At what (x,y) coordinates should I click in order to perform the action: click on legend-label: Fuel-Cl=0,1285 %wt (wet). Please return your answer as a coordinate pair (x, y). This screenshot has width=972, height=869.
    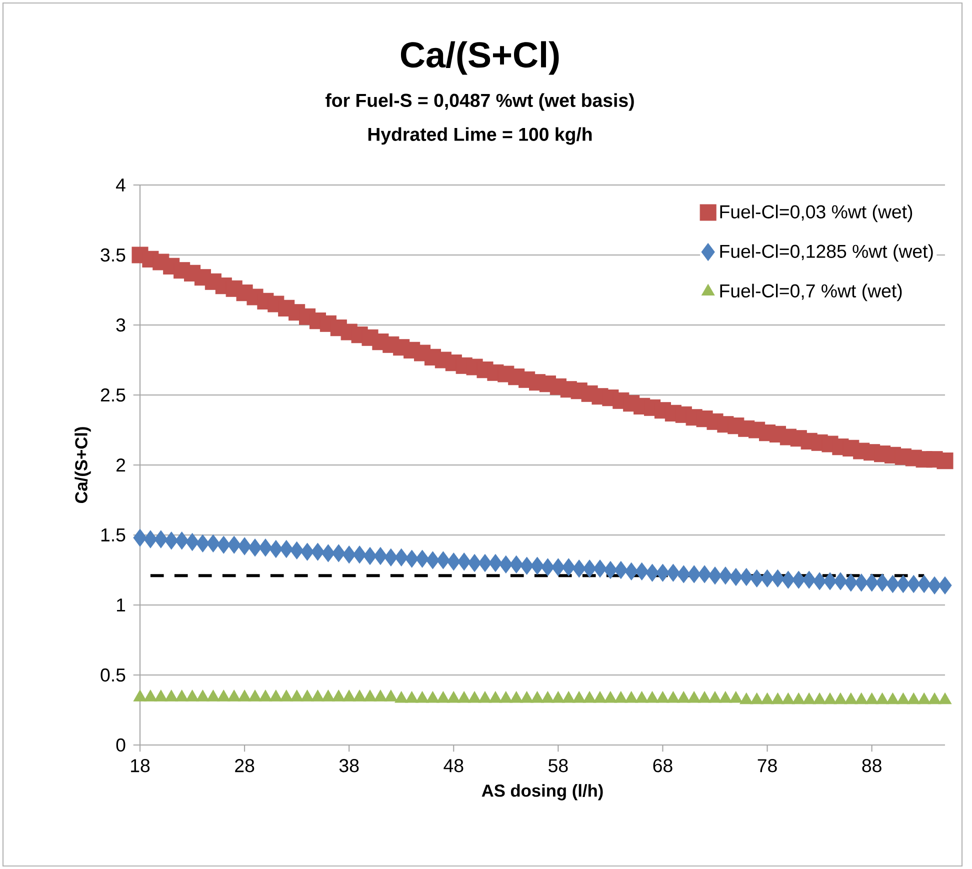
    Looking at the image, I should click on (826, 253).